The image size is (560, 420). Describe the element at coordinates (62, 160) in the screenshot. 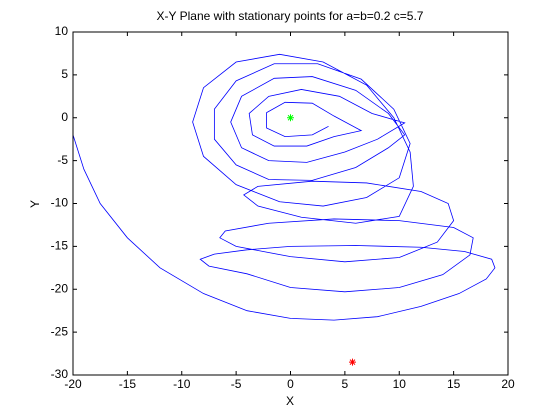

I see `y-tick-label: -5` at that location.